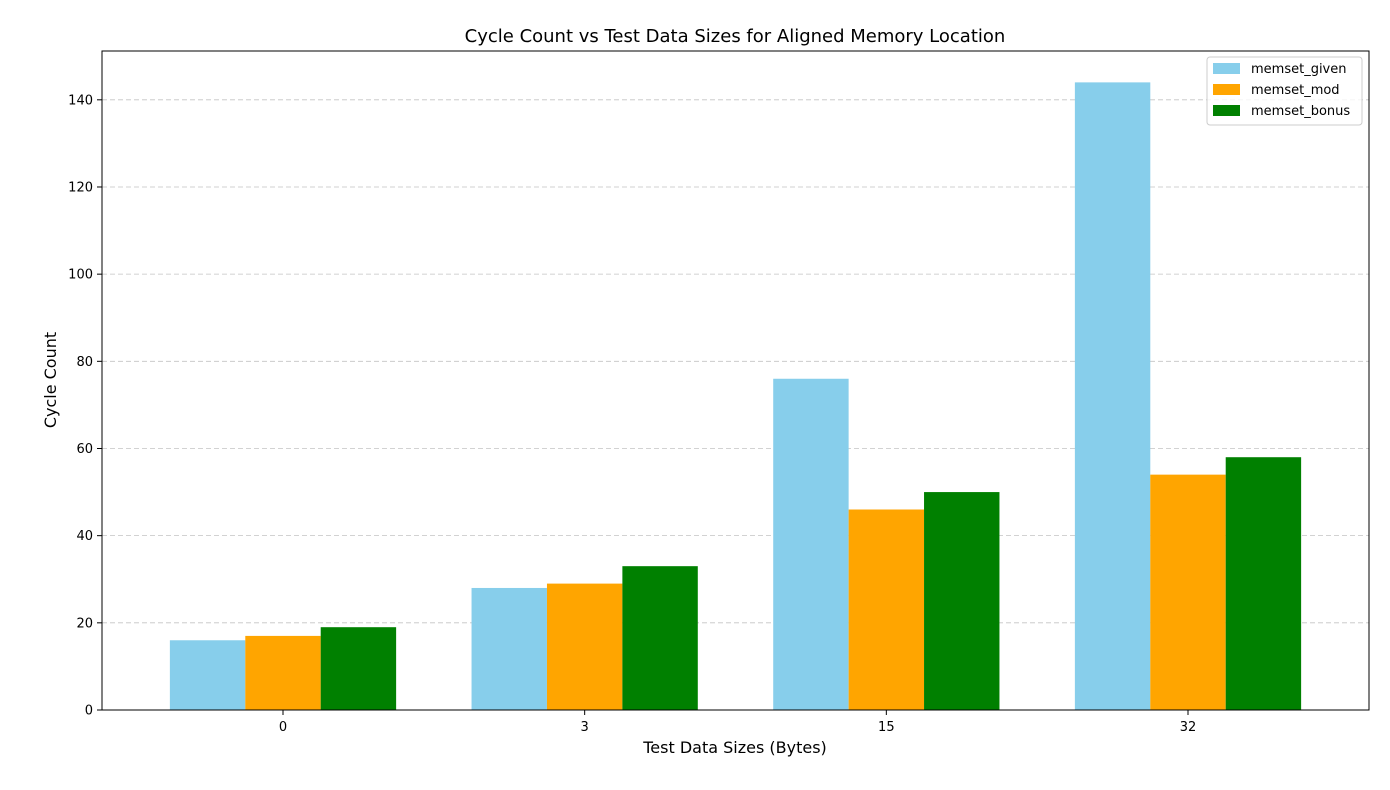  What do you see at coordinates (84, 449) in the screenshot?
I see `y-tick-label: 60` at bounding box center [84, 449].